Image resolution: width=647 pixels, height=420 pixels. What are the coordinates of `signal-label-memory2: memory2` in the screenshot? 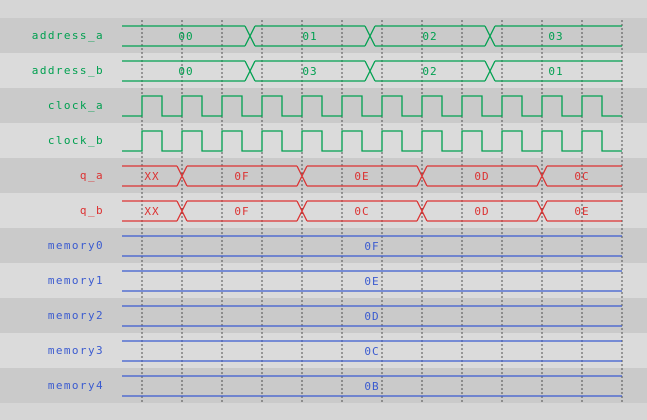 It's located at (75, 315).